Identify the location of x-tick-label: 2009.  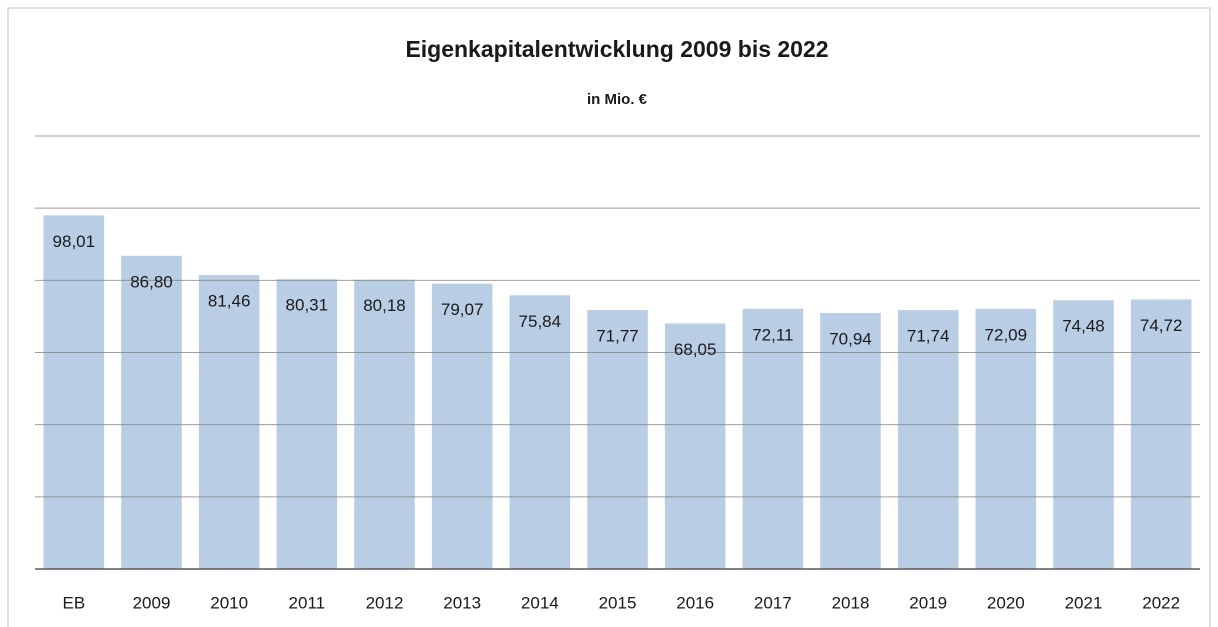
(152, 602).